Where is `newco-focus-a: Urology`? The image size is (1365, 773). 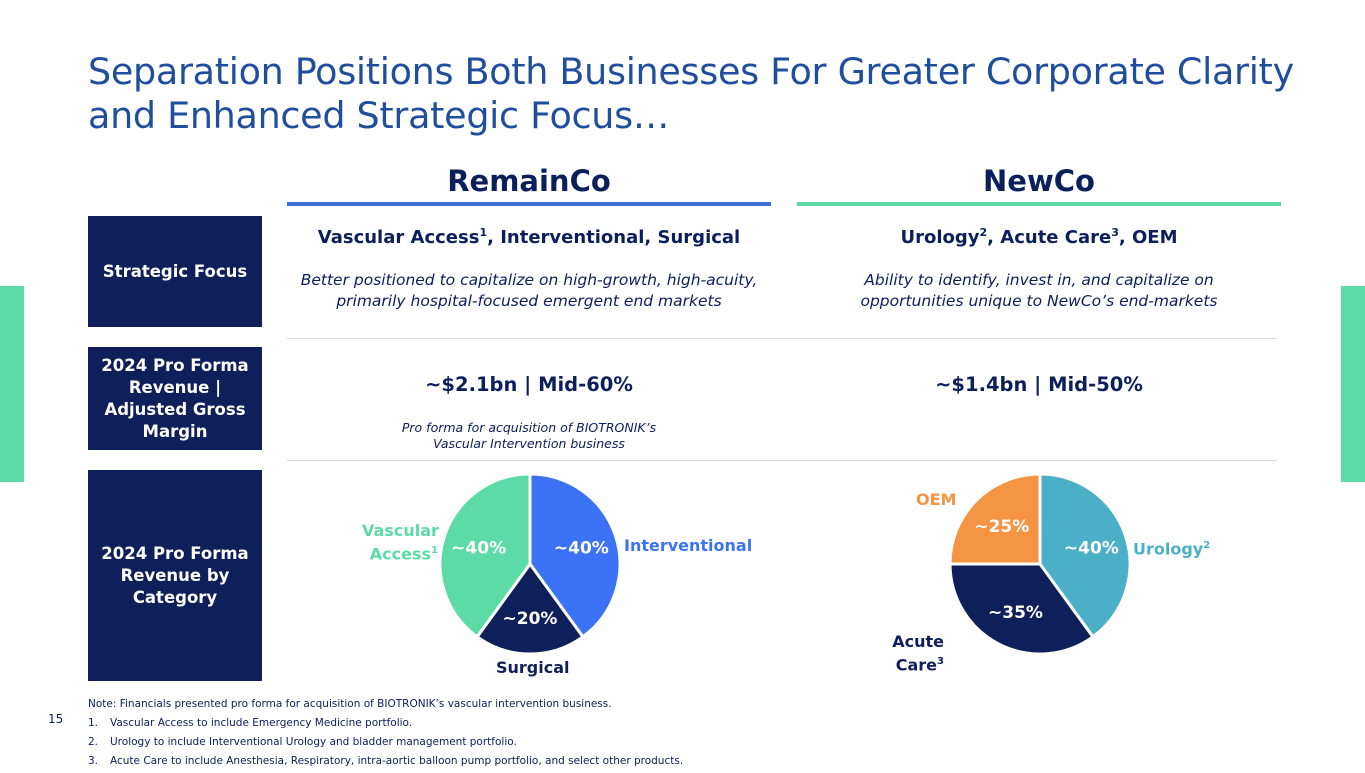
newco-focus-a: Urology is located at coordinates (940, 237).